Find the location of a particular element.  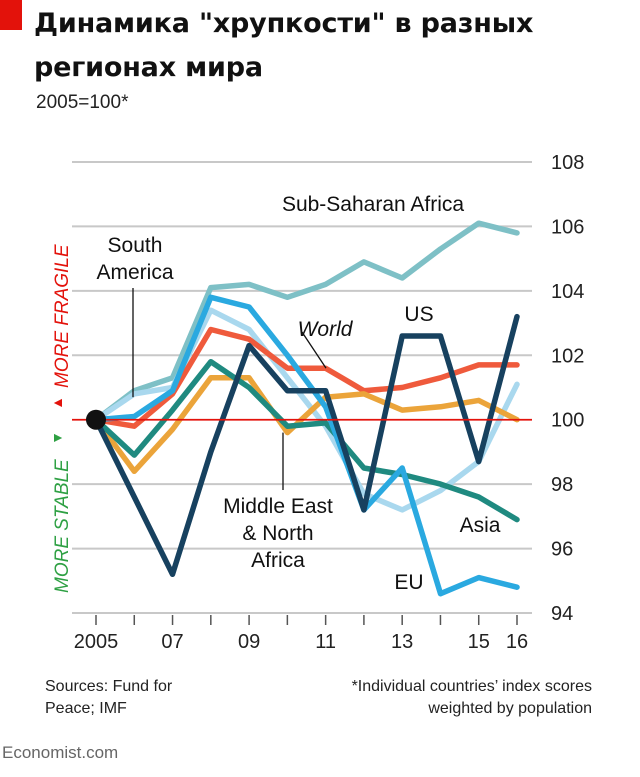

origin-dot is located at coordinates (96, 419).